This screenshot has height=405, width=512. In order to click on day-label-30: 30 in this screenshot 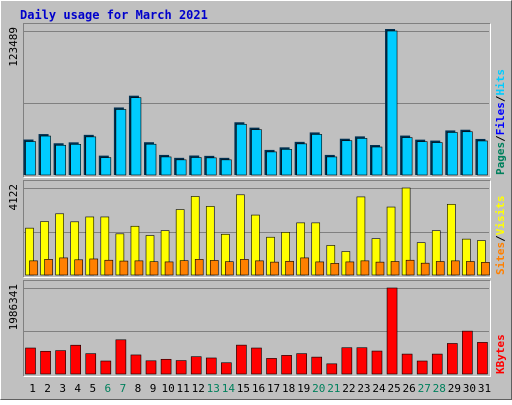, I will do `click(469, 388)`.